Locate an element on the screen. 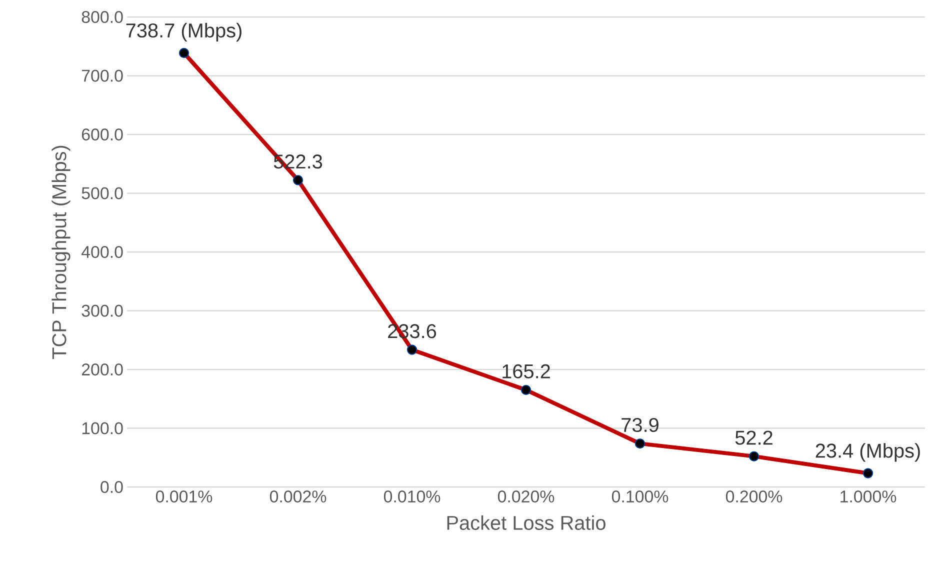 The height and width of the screenshot is (572, 941). x-tick-label: 0.010% is located at coordinates (412, 496).